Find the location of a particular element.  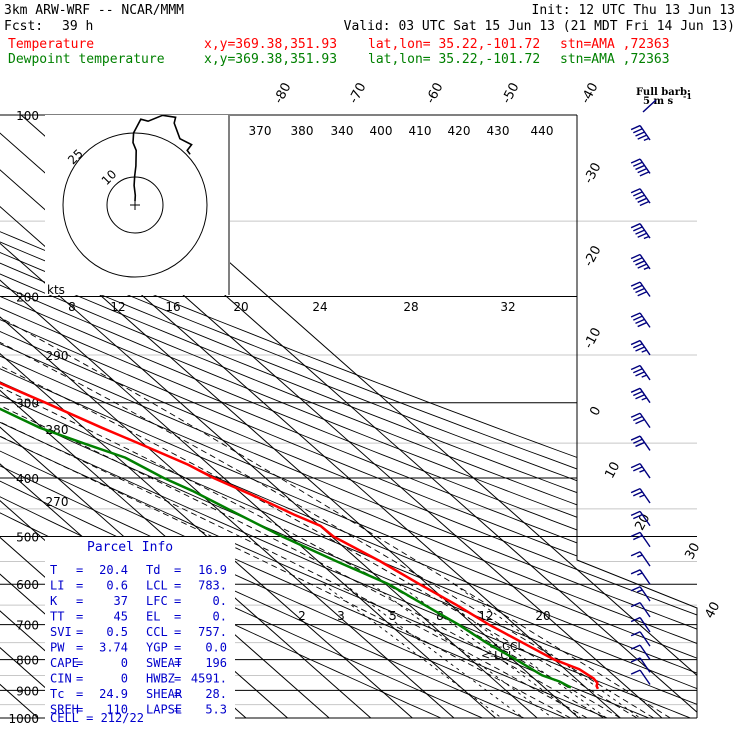

parcel-info-cell: CIN is located at coordinates (61, 679).